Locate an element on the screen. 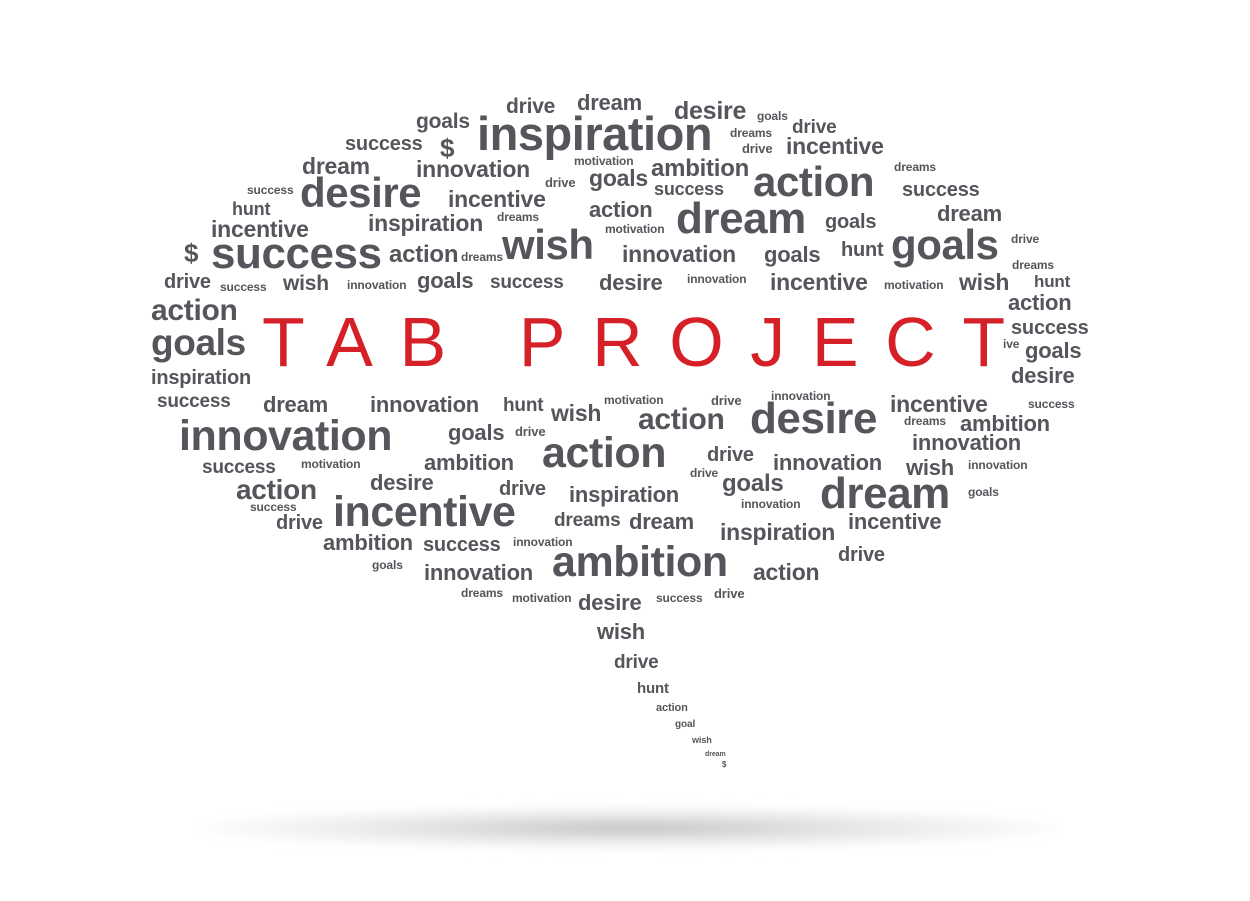 This screenshot has width=1250, height=901. page-title: TAB PROJECT is located at coordinates (647, 342).